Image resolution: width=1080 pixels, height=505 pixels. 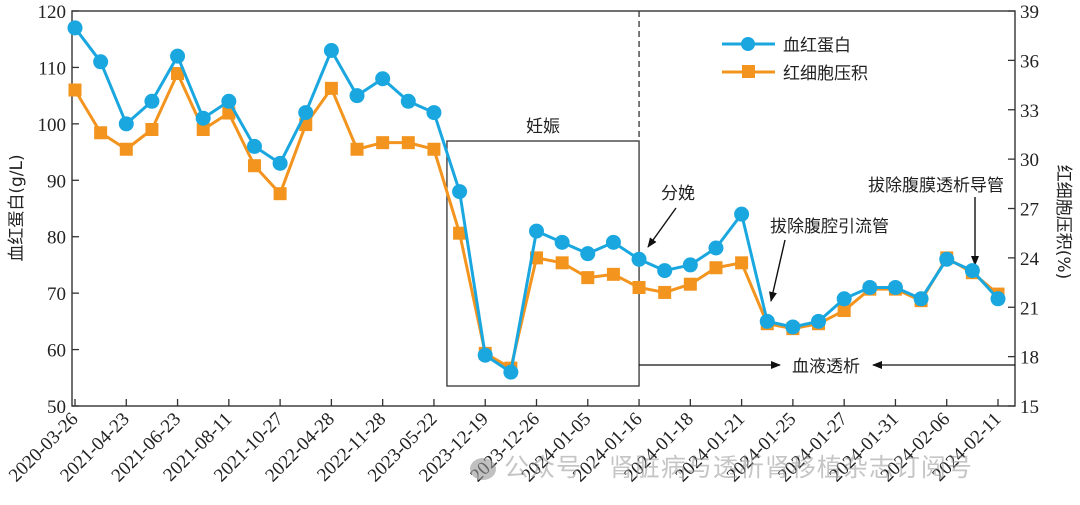 What do you see at coordinates (777, 270) in the screenshot?
I see `drain-removal-arrow-icon` at bounding box center [777, 270].